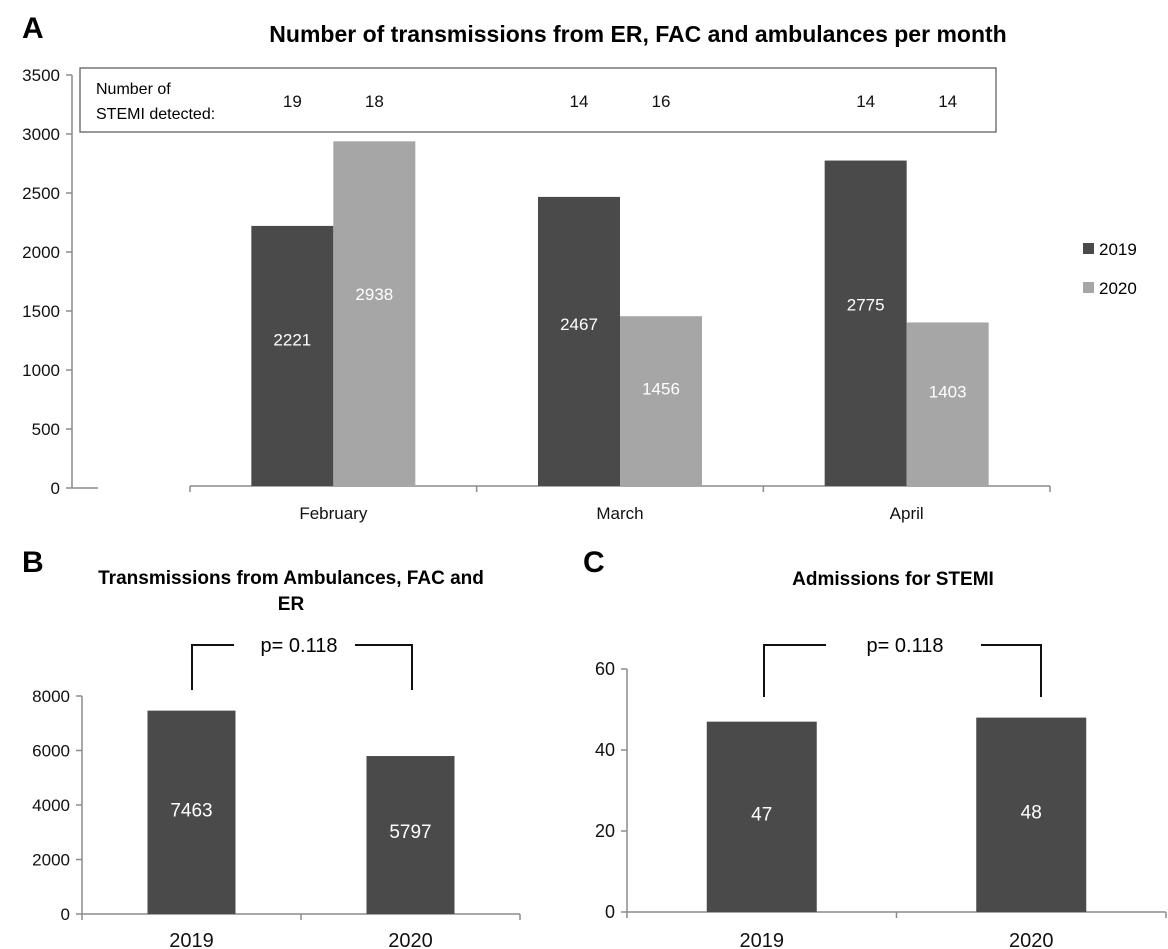  Describe the element at coordinates (1088, 248) in the screenshot. I see `legend-swatch-2019` at that location.